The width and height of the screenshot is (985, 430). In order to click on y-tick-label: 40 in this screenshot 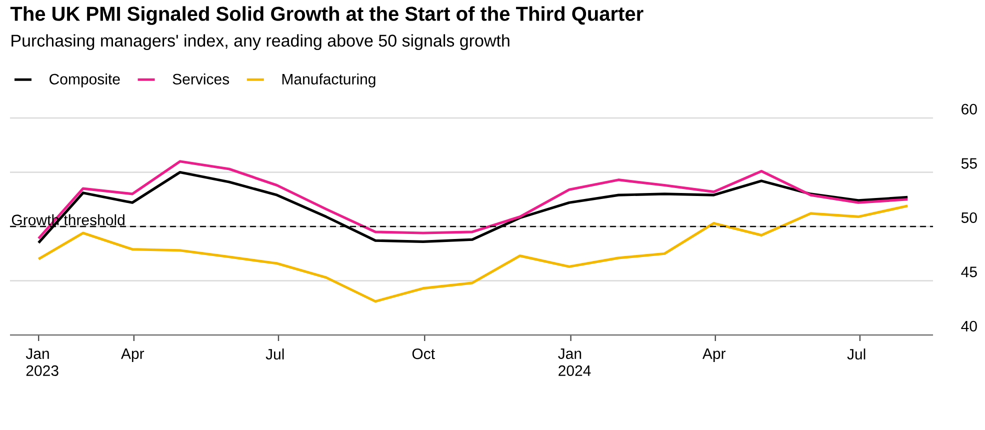, I will do `click(969, 326)`.